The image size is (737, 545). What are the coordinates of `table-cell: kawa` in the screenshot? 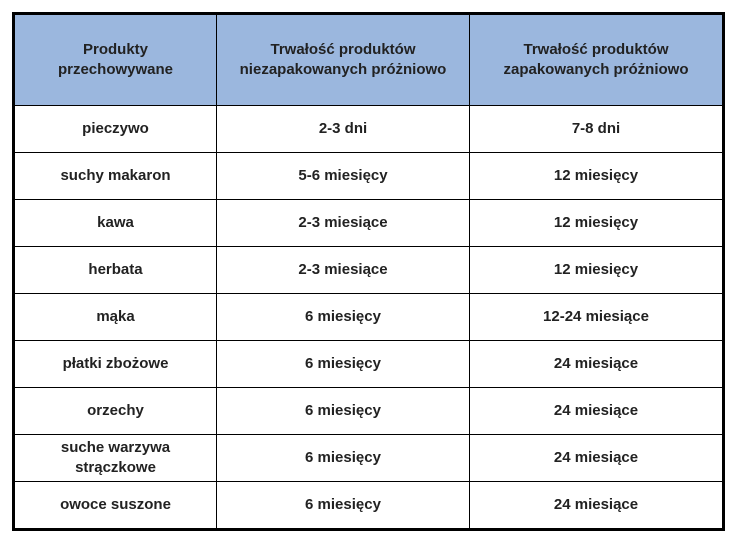 It's located at (115, 223).